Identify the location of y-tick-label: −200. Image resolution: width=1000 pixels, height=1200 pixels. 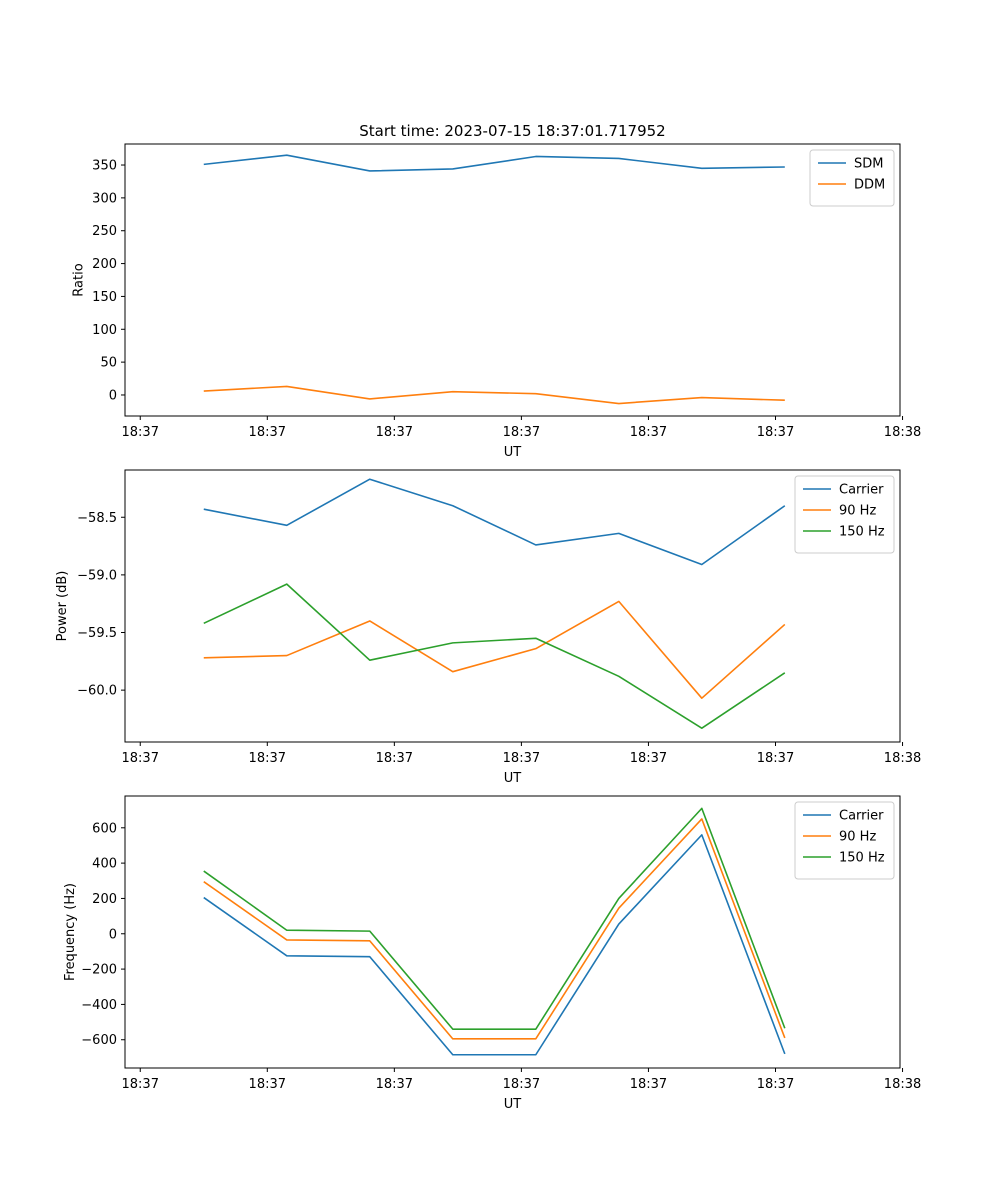
(99, 970).